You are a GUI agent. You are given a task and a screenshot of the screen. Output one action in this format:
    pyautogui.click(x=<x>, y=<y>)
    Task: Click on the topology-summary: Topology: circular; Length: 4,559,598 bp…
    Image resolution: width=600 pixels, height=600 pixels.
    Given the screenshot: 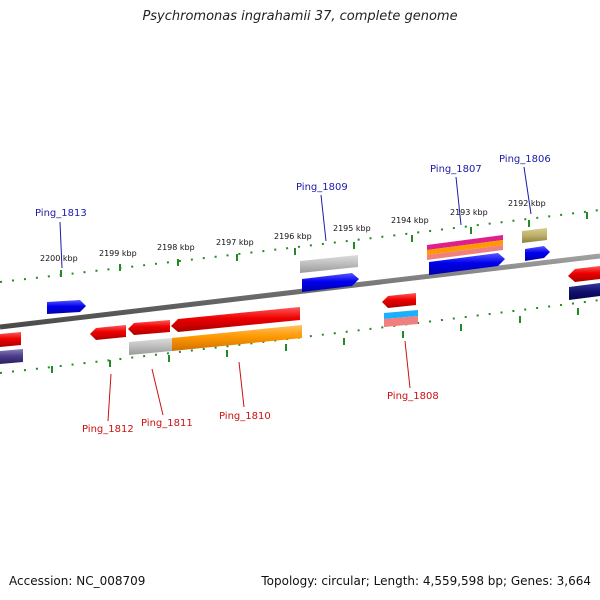 What is the action you would take?
    pyautogui.click(x=426, y=581)
    